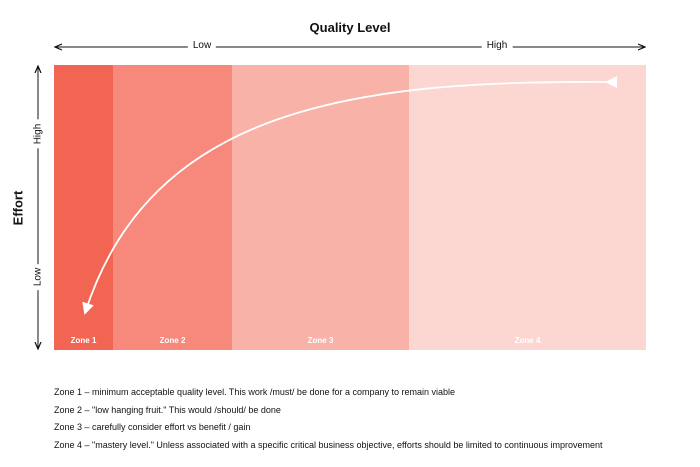 The width and height of the screenshot is (700, 467). Describe the element at coordinates (350, 27) in the screenshot. I see `diagram-title: Quality Level` at that location.